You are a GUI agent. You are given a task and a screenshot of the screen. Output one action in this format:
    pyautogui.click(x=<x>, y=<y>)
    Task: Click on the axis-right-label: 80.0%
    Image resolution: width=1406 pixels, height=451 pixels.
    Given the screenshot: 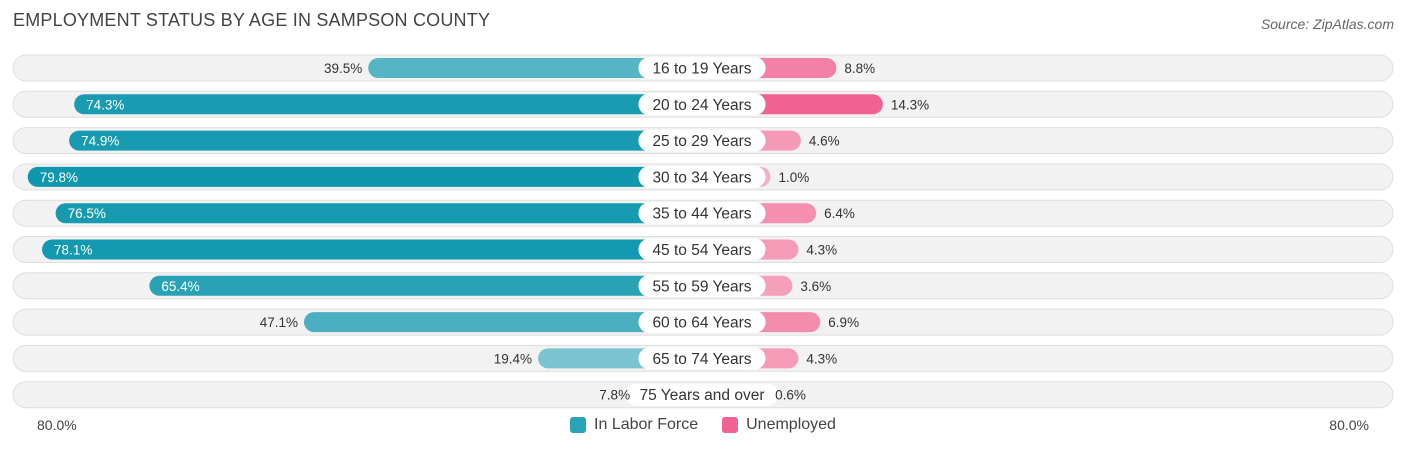 What is the action you would take?
    pyautogui.click(x=1349, y=425)
    